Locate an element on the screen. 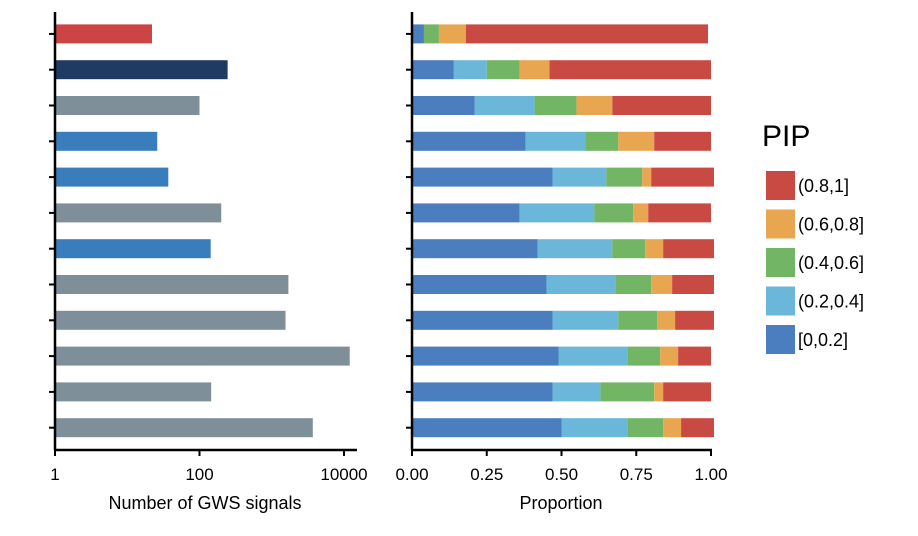 This screenshot has width=918, height=536. legend-label: [0,0.2] is located at coordinates (823, 340).